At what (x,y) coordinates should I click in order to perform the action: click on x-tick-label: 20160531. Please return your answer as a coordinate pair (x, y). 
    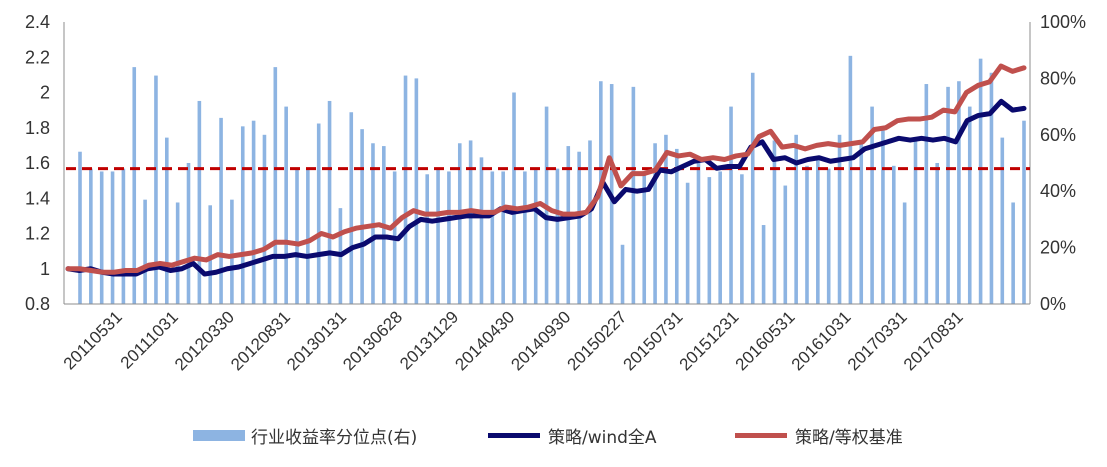
    Looking at the image, I should click on (765, 340).